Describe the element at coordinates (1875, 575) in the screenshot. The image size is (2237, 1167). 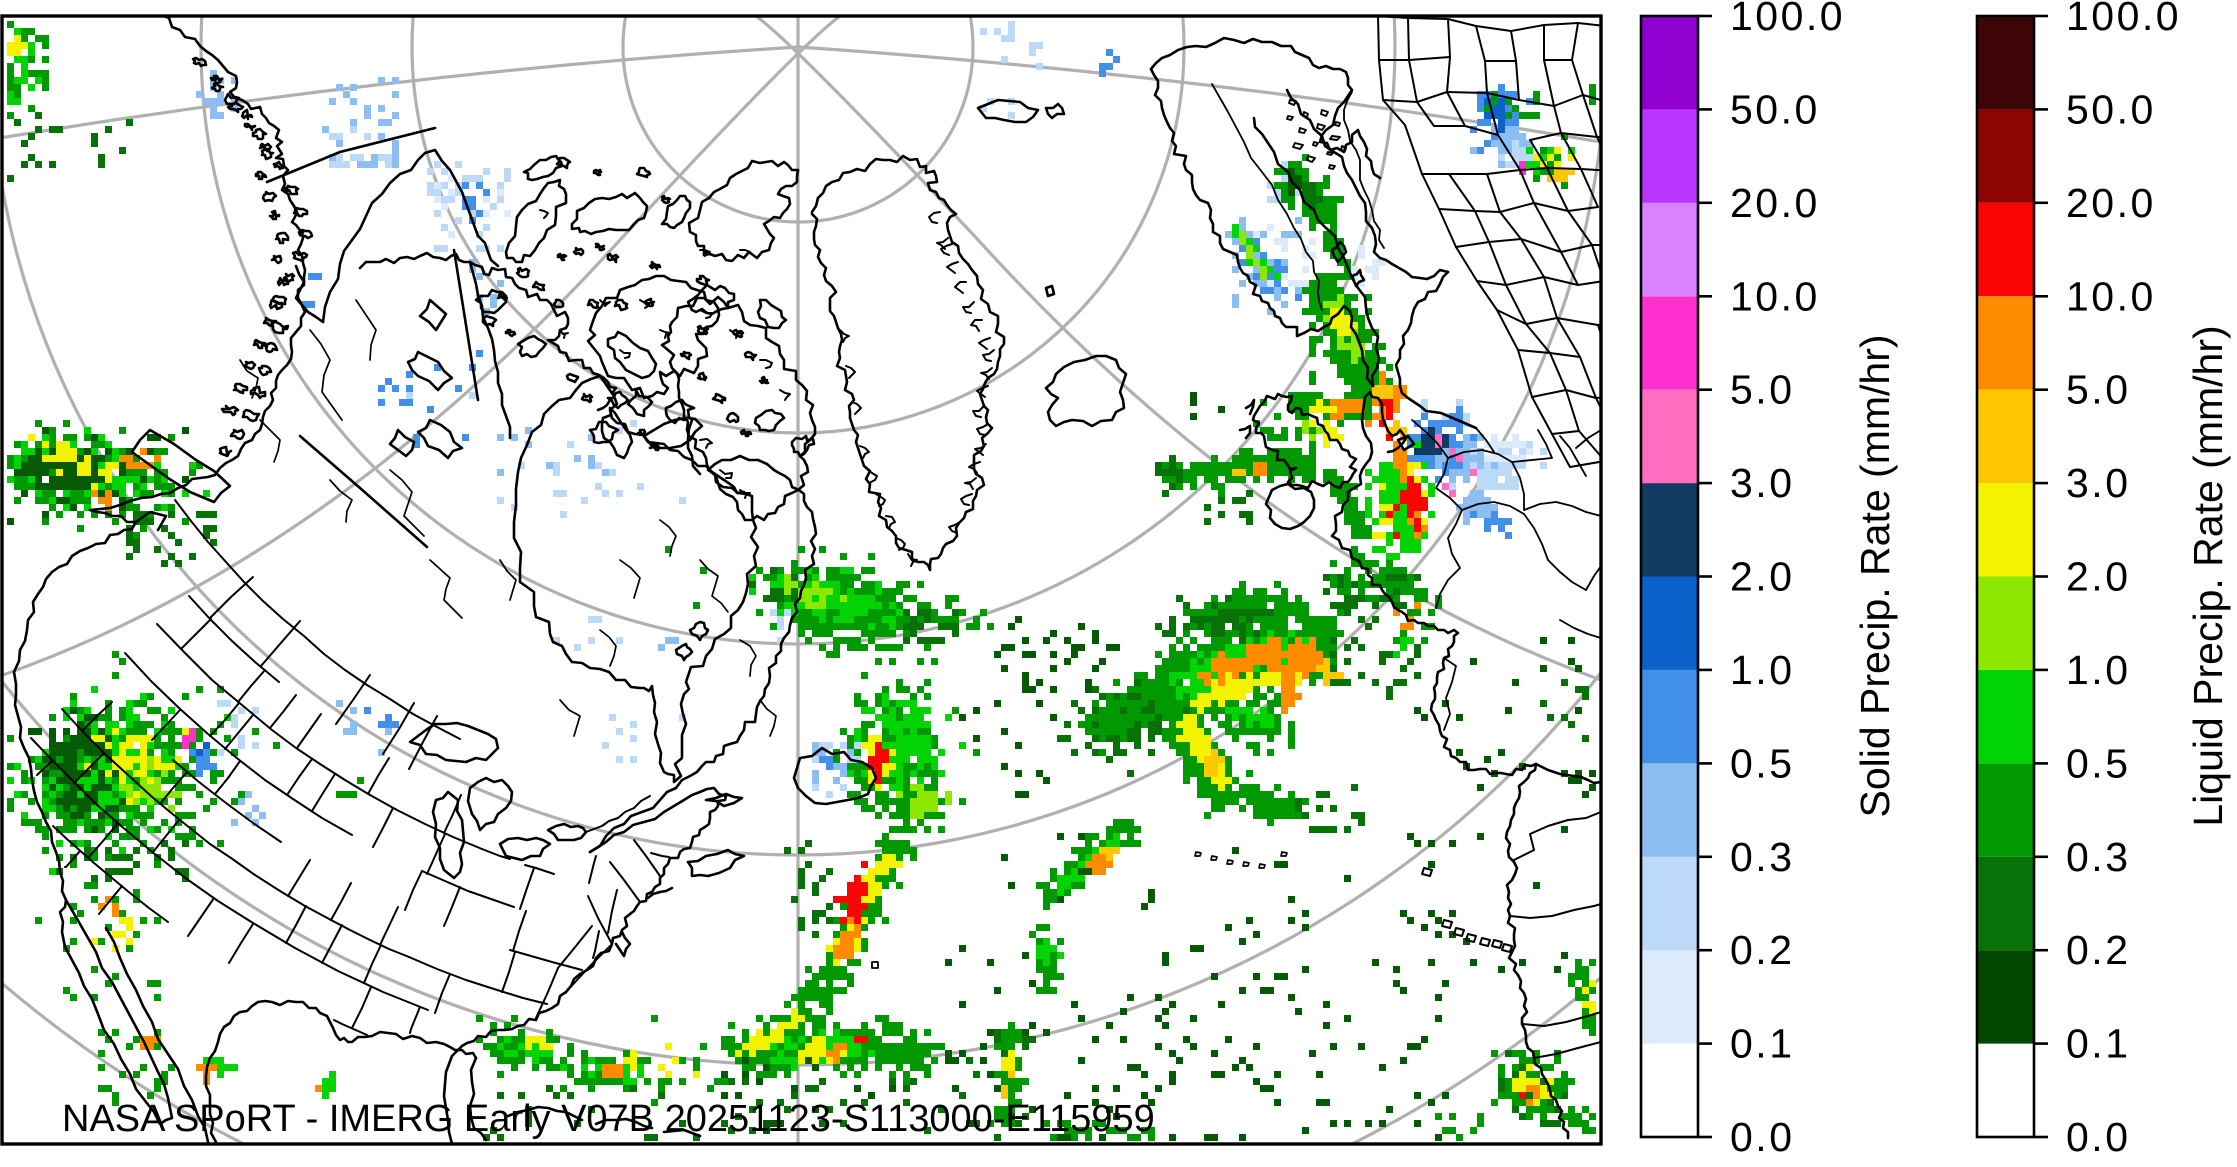
I see `svg-text: Solid Precip. Rate (mm/hr)` at that location.